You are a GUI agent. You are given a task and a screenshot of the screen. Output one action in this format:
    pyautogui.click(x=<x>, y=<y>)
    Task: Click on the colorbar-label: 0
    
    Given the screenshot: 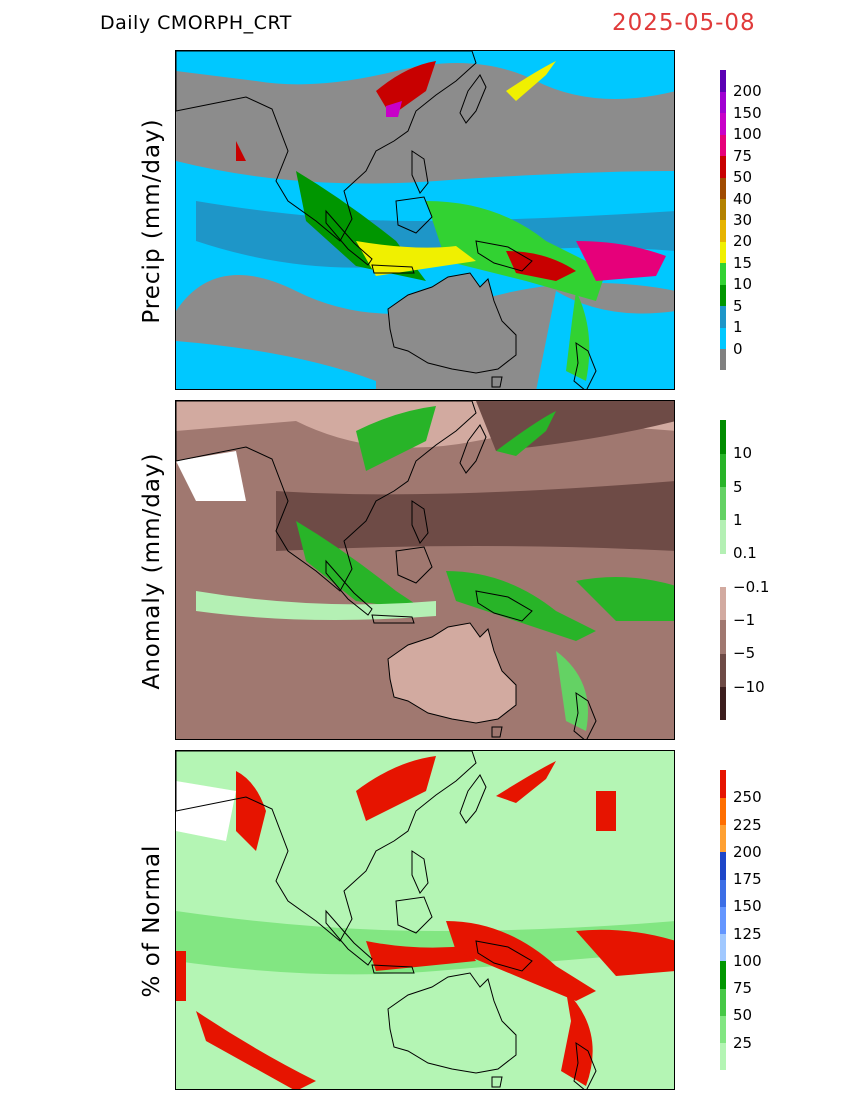 What is the action you would take?
    pyautogui.click(x=738, y=348)
    